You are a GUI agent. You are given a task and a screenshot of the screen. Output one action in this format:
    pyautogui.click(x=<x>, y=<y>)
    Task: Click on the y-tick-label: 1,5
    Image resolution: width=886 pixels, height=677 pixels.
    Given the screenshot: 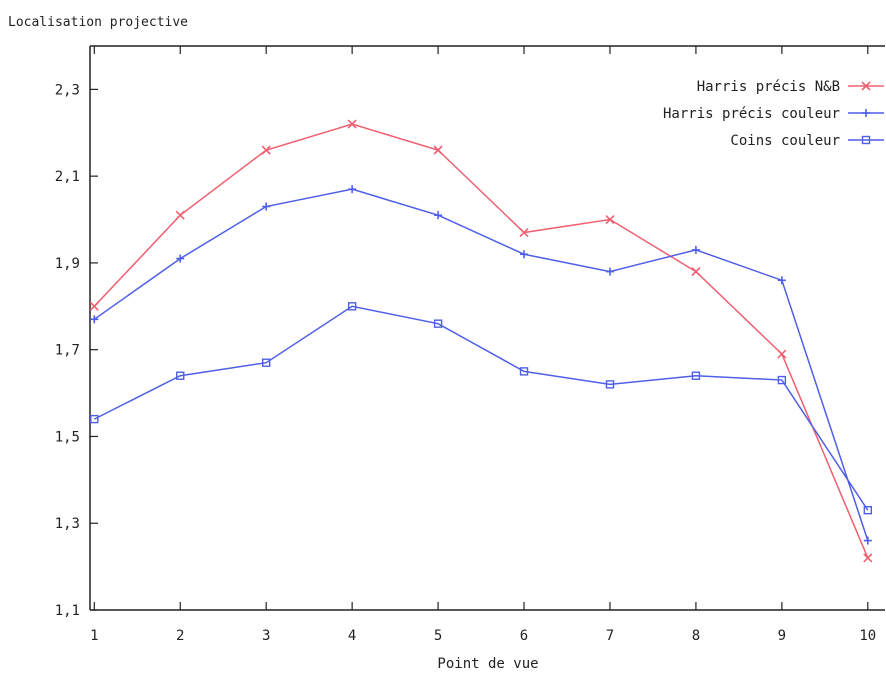 What is the action you would take?
    pyautogui.click(x=67, y=437)
    